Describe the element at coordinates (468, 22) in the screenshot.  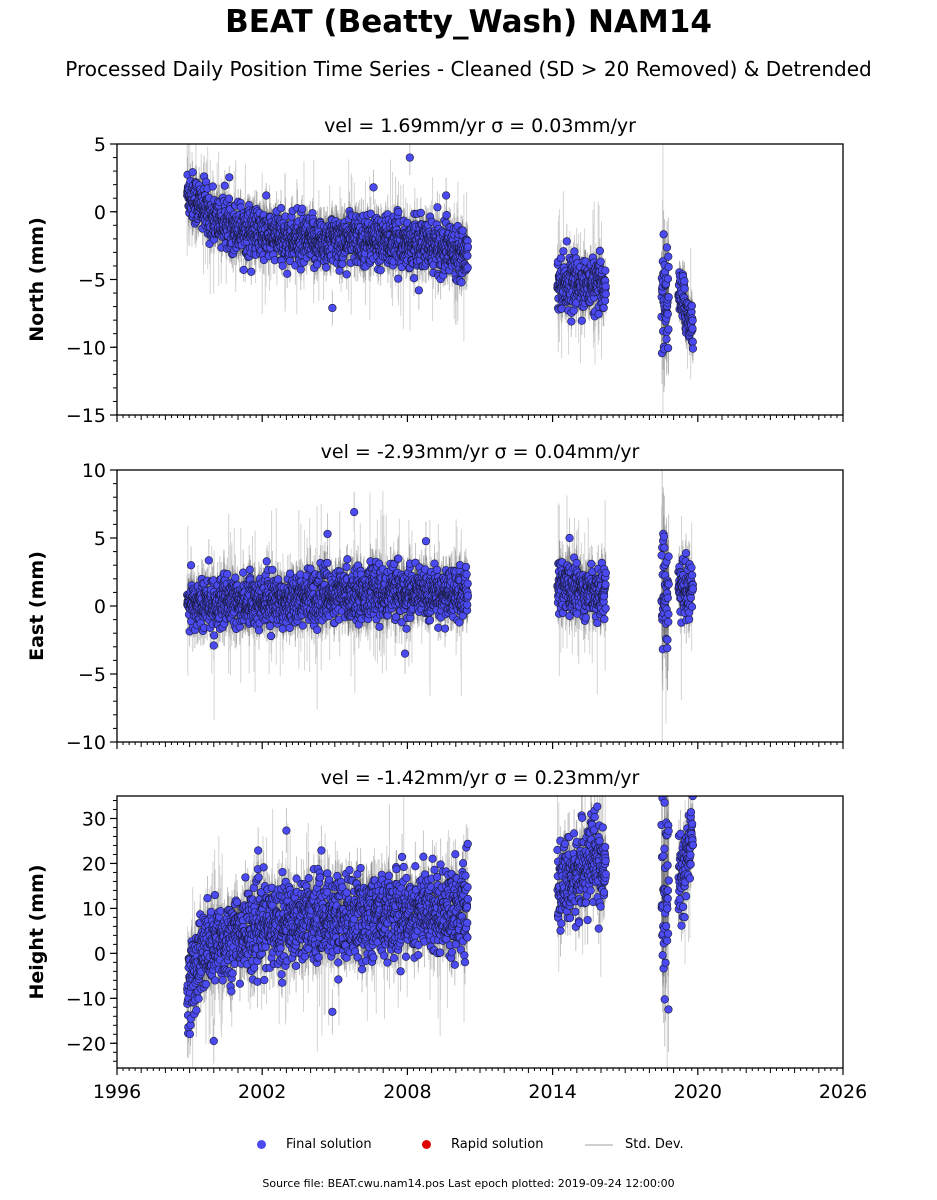
I see `chart-title: BEAT (Beatty_Wash) NAM14` at that location.